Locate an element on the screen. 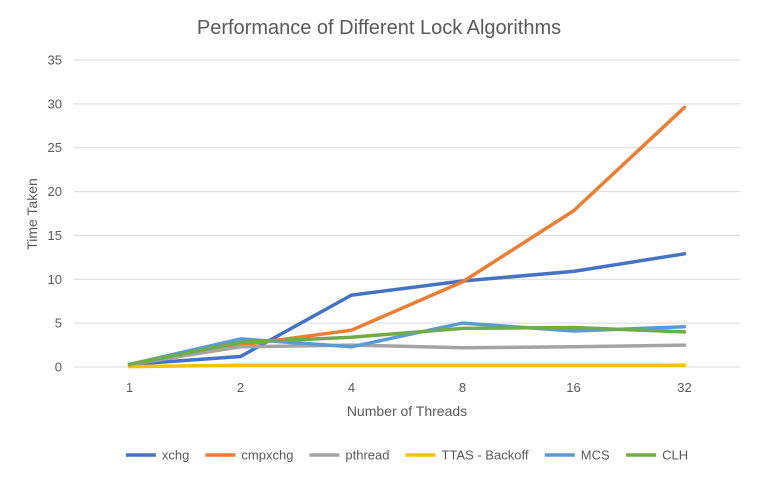 This screenshot has height=482, width=758. legend: xchg cmpxchg pthread TTAS - Backoff MCS CLH is located at coordinates (406, 455).